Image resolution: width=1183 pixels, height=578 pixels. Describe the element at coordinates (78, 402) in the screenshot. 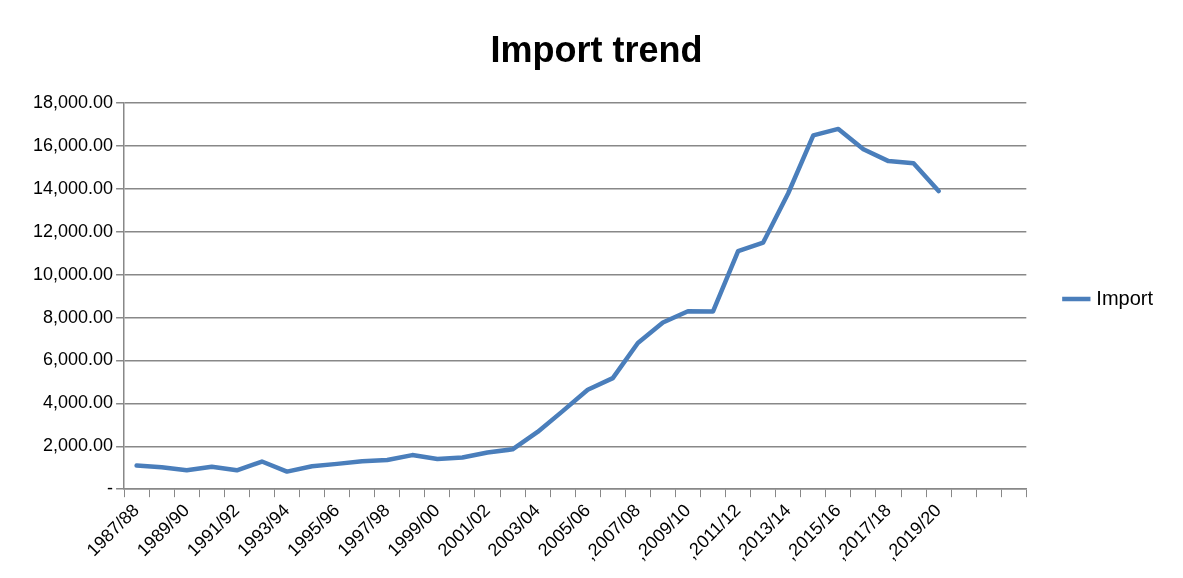

I see `y-tick-label: 4,000.00` at that location.